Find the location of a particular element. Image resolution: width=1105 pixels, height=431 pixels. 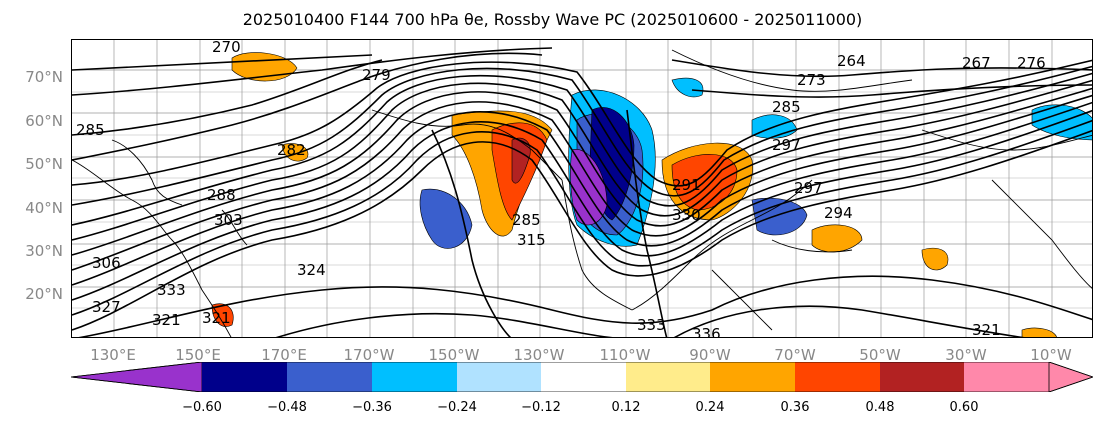

contour-label: 279 is located at coordinates (376, 75).